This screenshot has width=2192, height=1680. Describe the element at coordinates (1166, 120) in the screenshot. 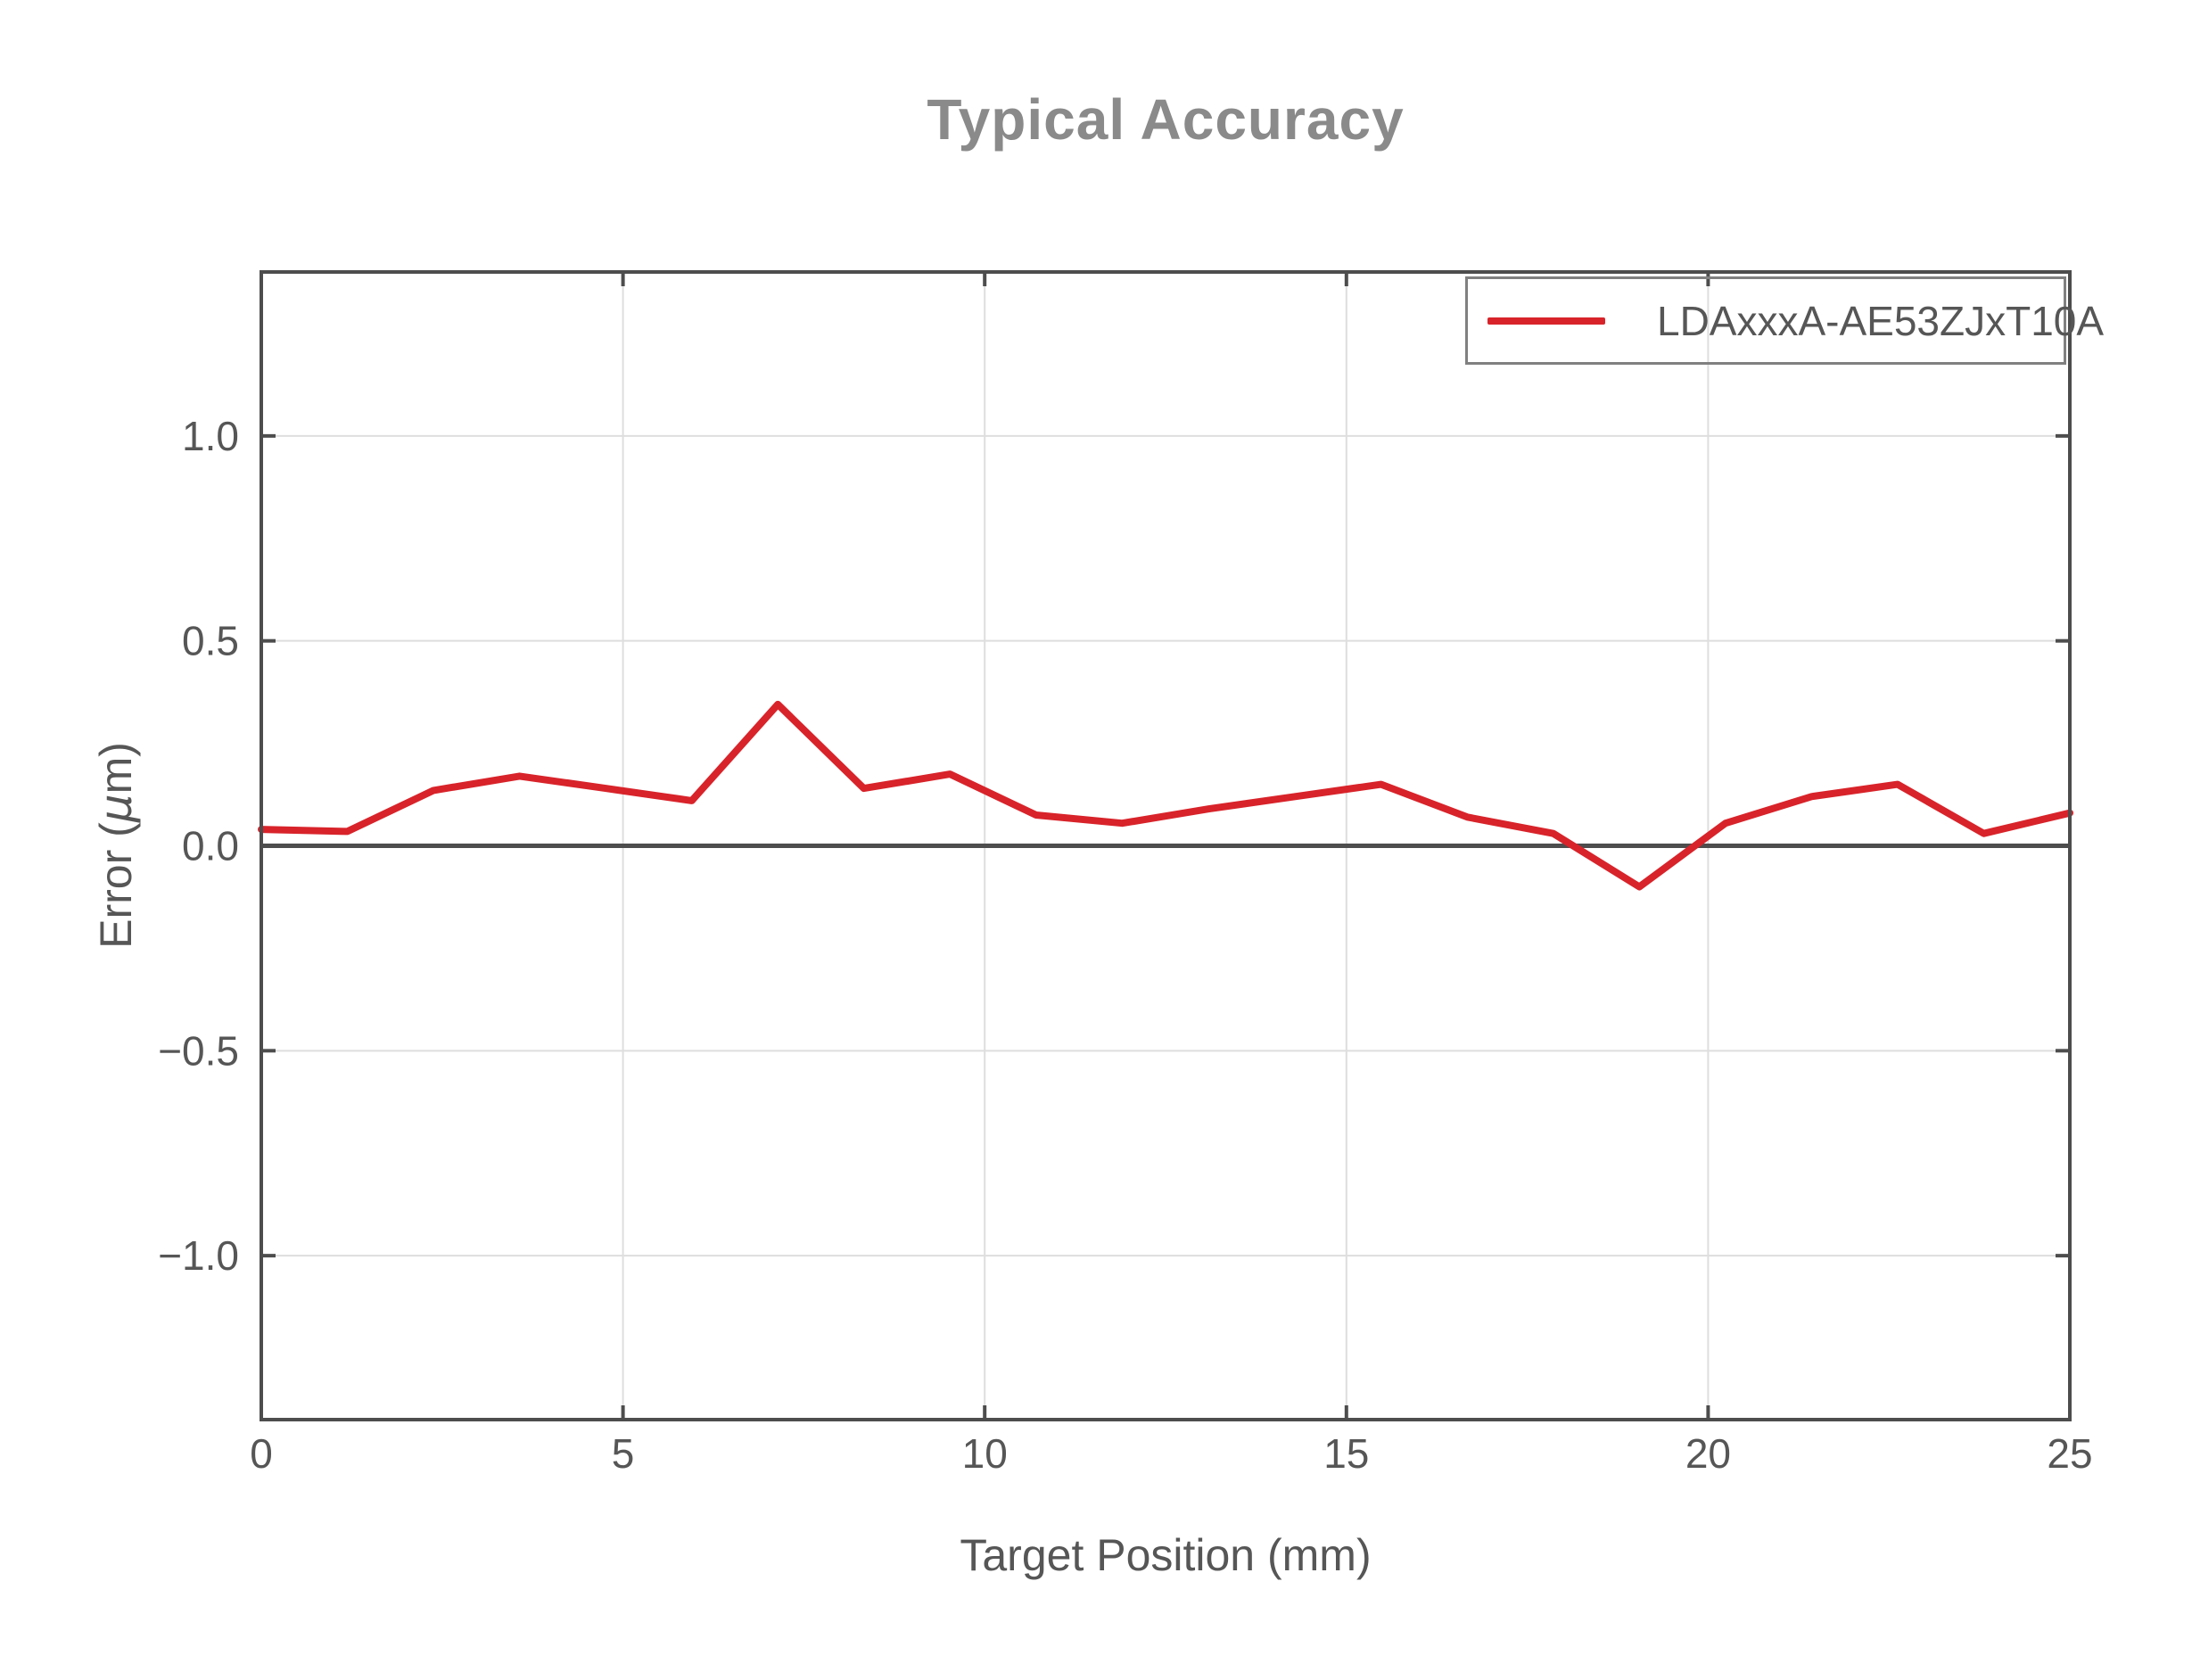

I see `chart-title: Typical Accuracy` at that location.